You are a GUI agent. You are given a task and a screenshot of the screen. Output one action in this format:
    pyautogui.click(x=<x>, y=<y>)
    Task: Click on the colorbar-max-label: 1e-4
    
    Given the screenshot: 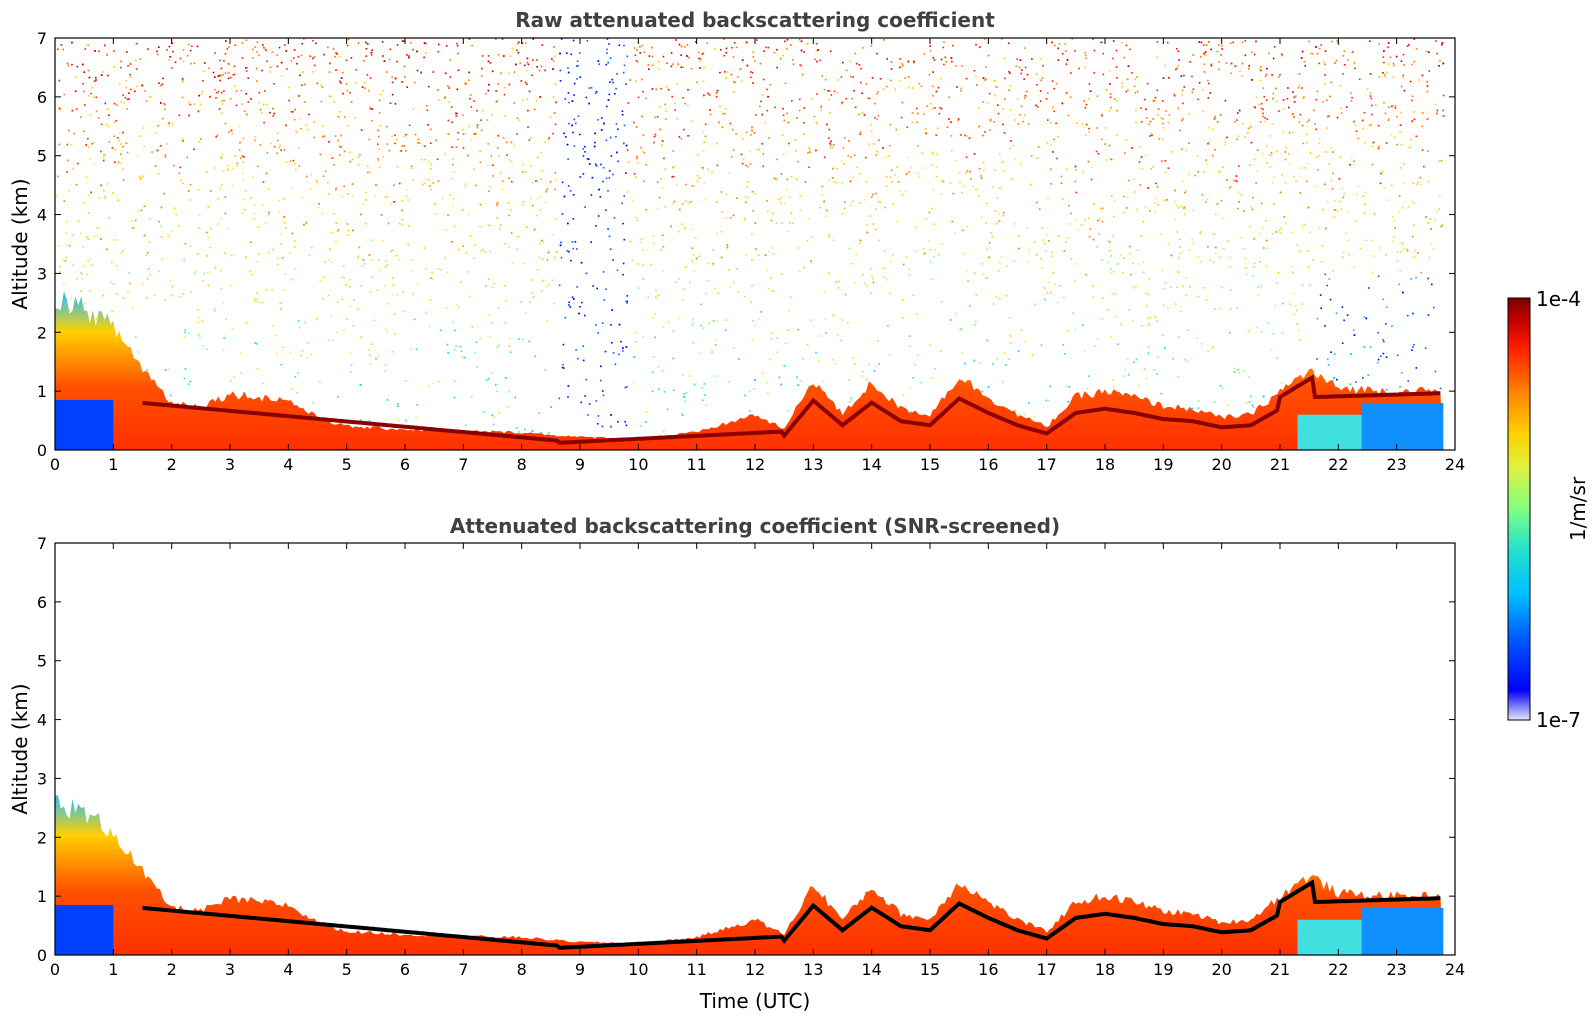 What is the action you would take?
    pyautogui.click(x=1558, y=299)
    